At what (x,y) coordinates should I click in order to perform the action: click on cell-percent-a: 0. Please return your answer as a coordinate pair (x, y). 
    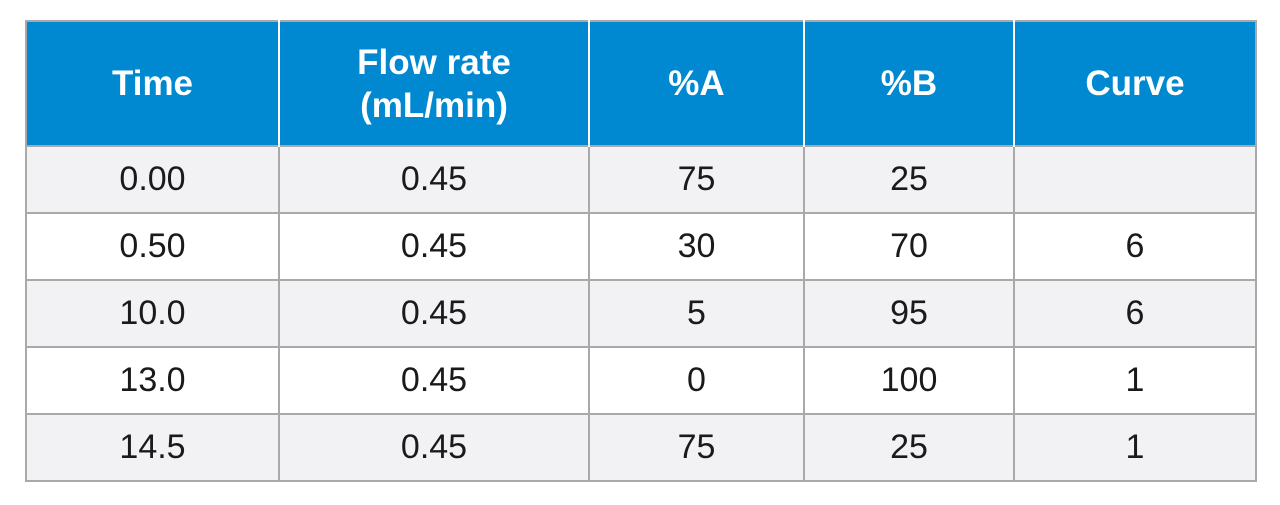
    Looking at the image, I should click on (696, 380).